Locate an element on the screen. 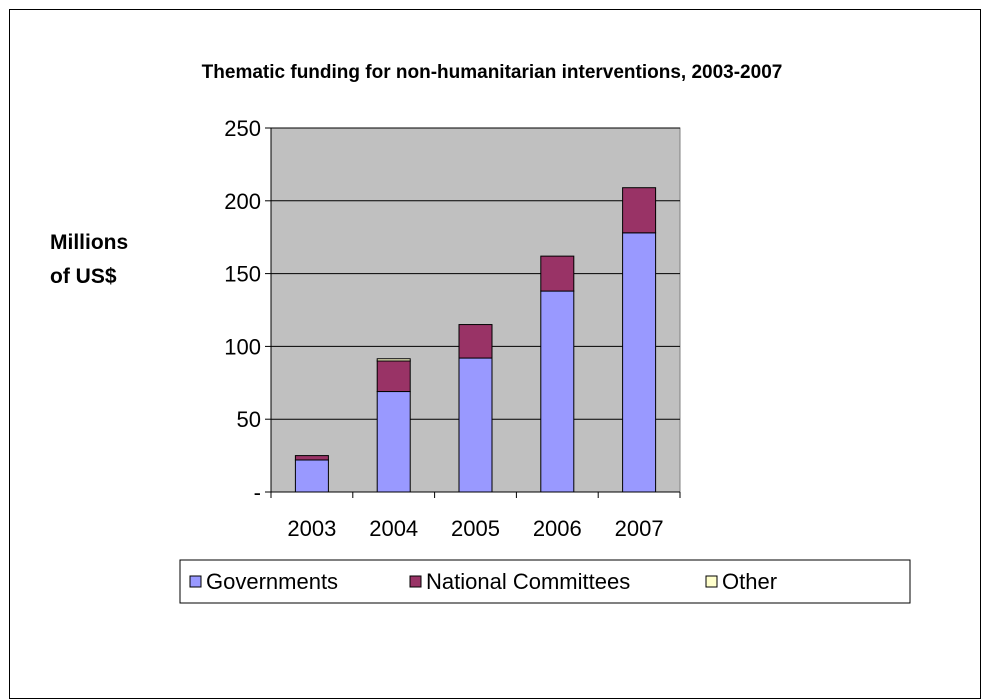 This screenshot has height=699, width=982. y-axis-label-line-1: Millions is located at coordinates (89, 242).